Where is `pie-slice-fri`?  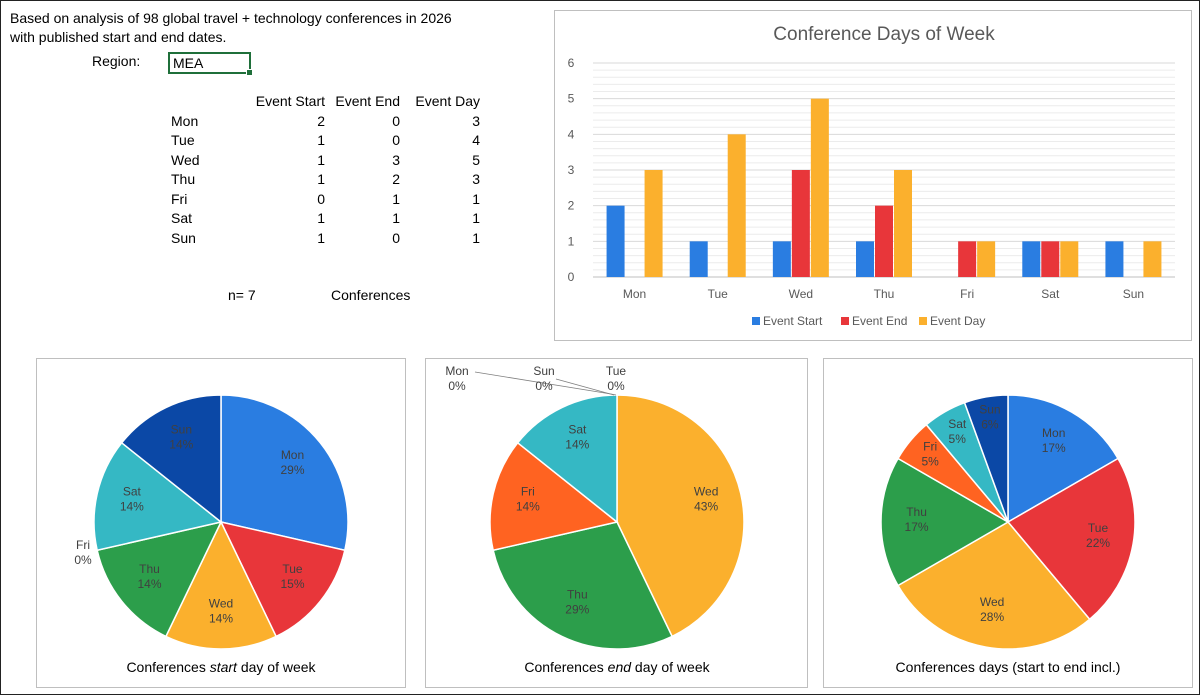 pie-slice-fri is located at coordinates (554, 496).